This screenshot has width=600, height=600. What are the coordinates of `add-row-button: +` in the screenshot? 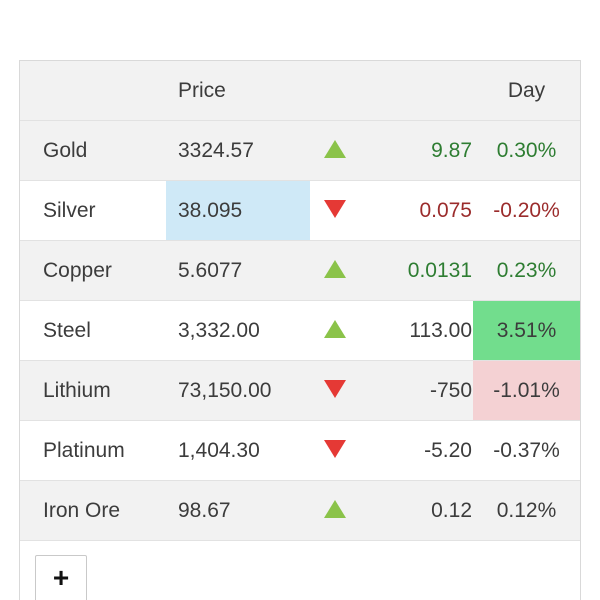 It's located at (61, 577).